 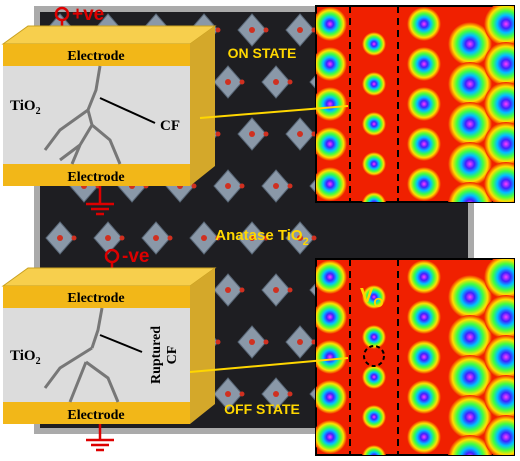 I want to click on filament, so click(x=82, y=115).